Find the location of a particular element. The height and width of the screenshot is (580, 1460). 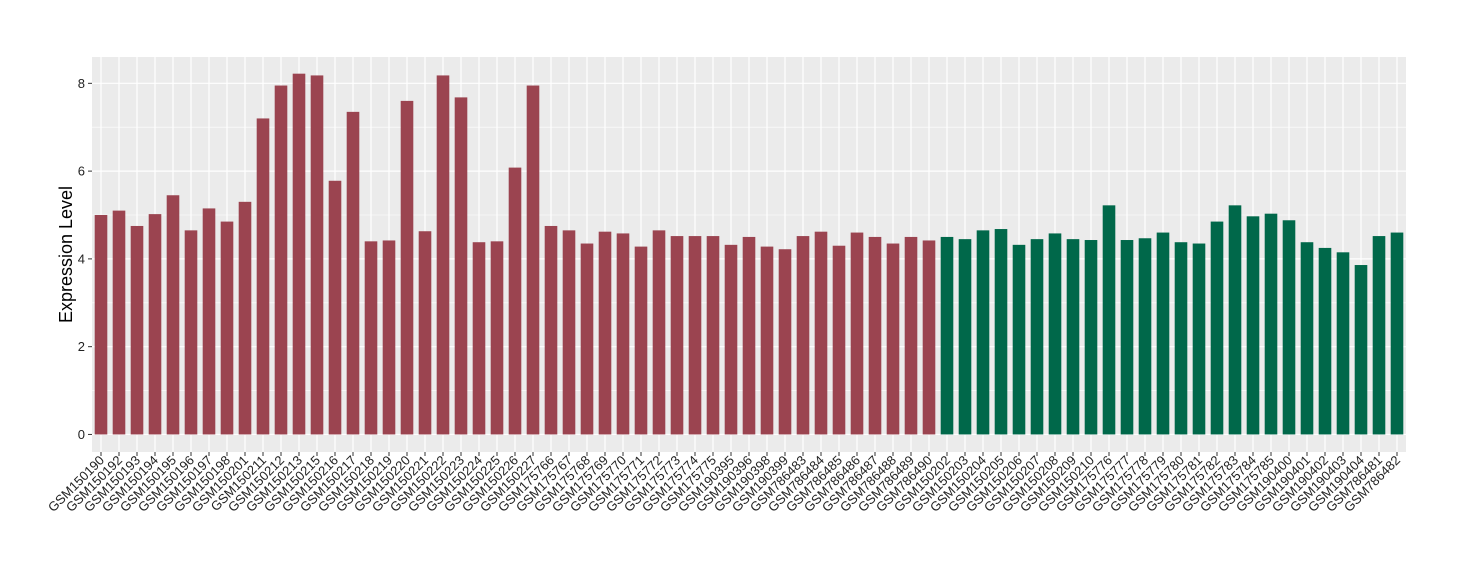

bar-GSM786483 is located at coordinates (803, 335).